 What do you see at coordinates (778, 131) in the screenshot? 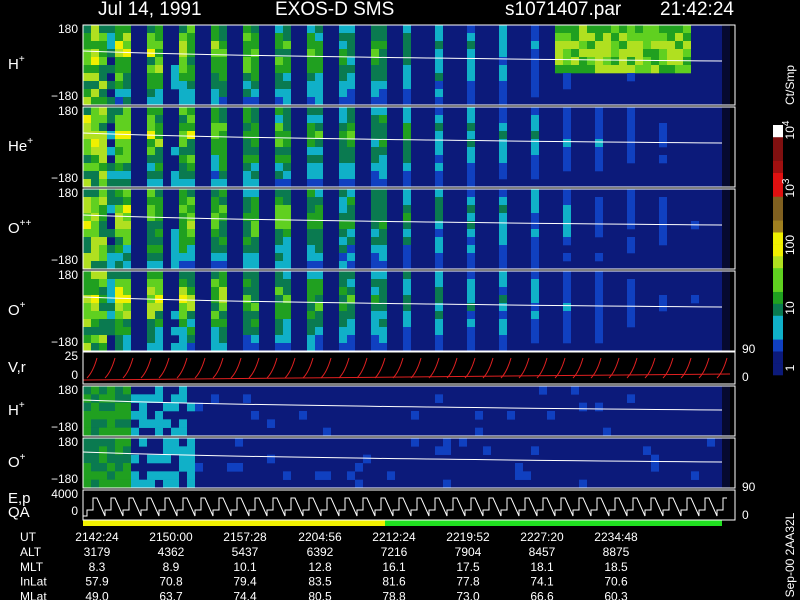
I see `colorbar-segment` at bounding box center [778, 131].